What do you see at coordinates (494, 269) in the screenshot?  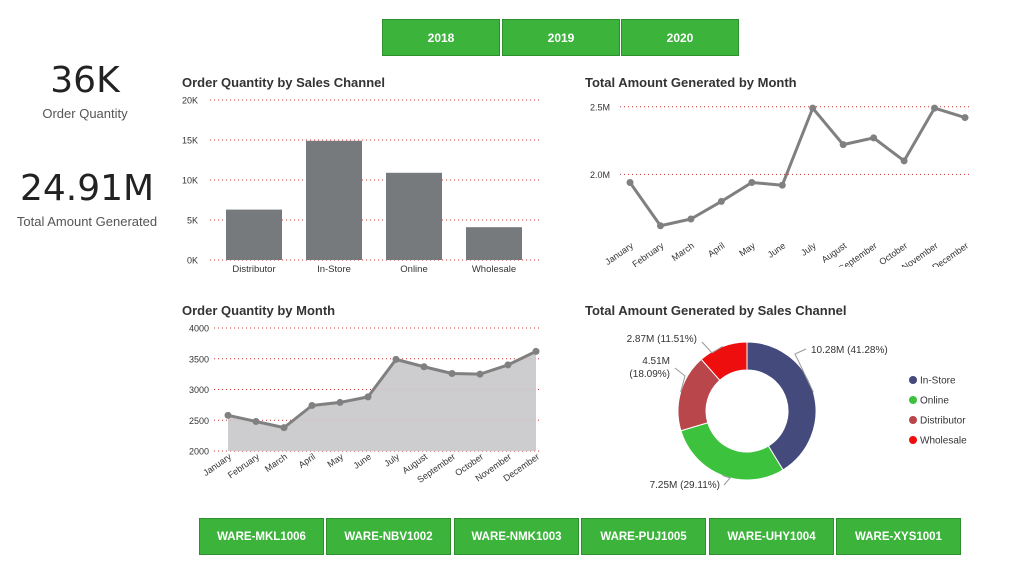 I see `x-tick-label: Wholesale` at bounding box center [494, 269].